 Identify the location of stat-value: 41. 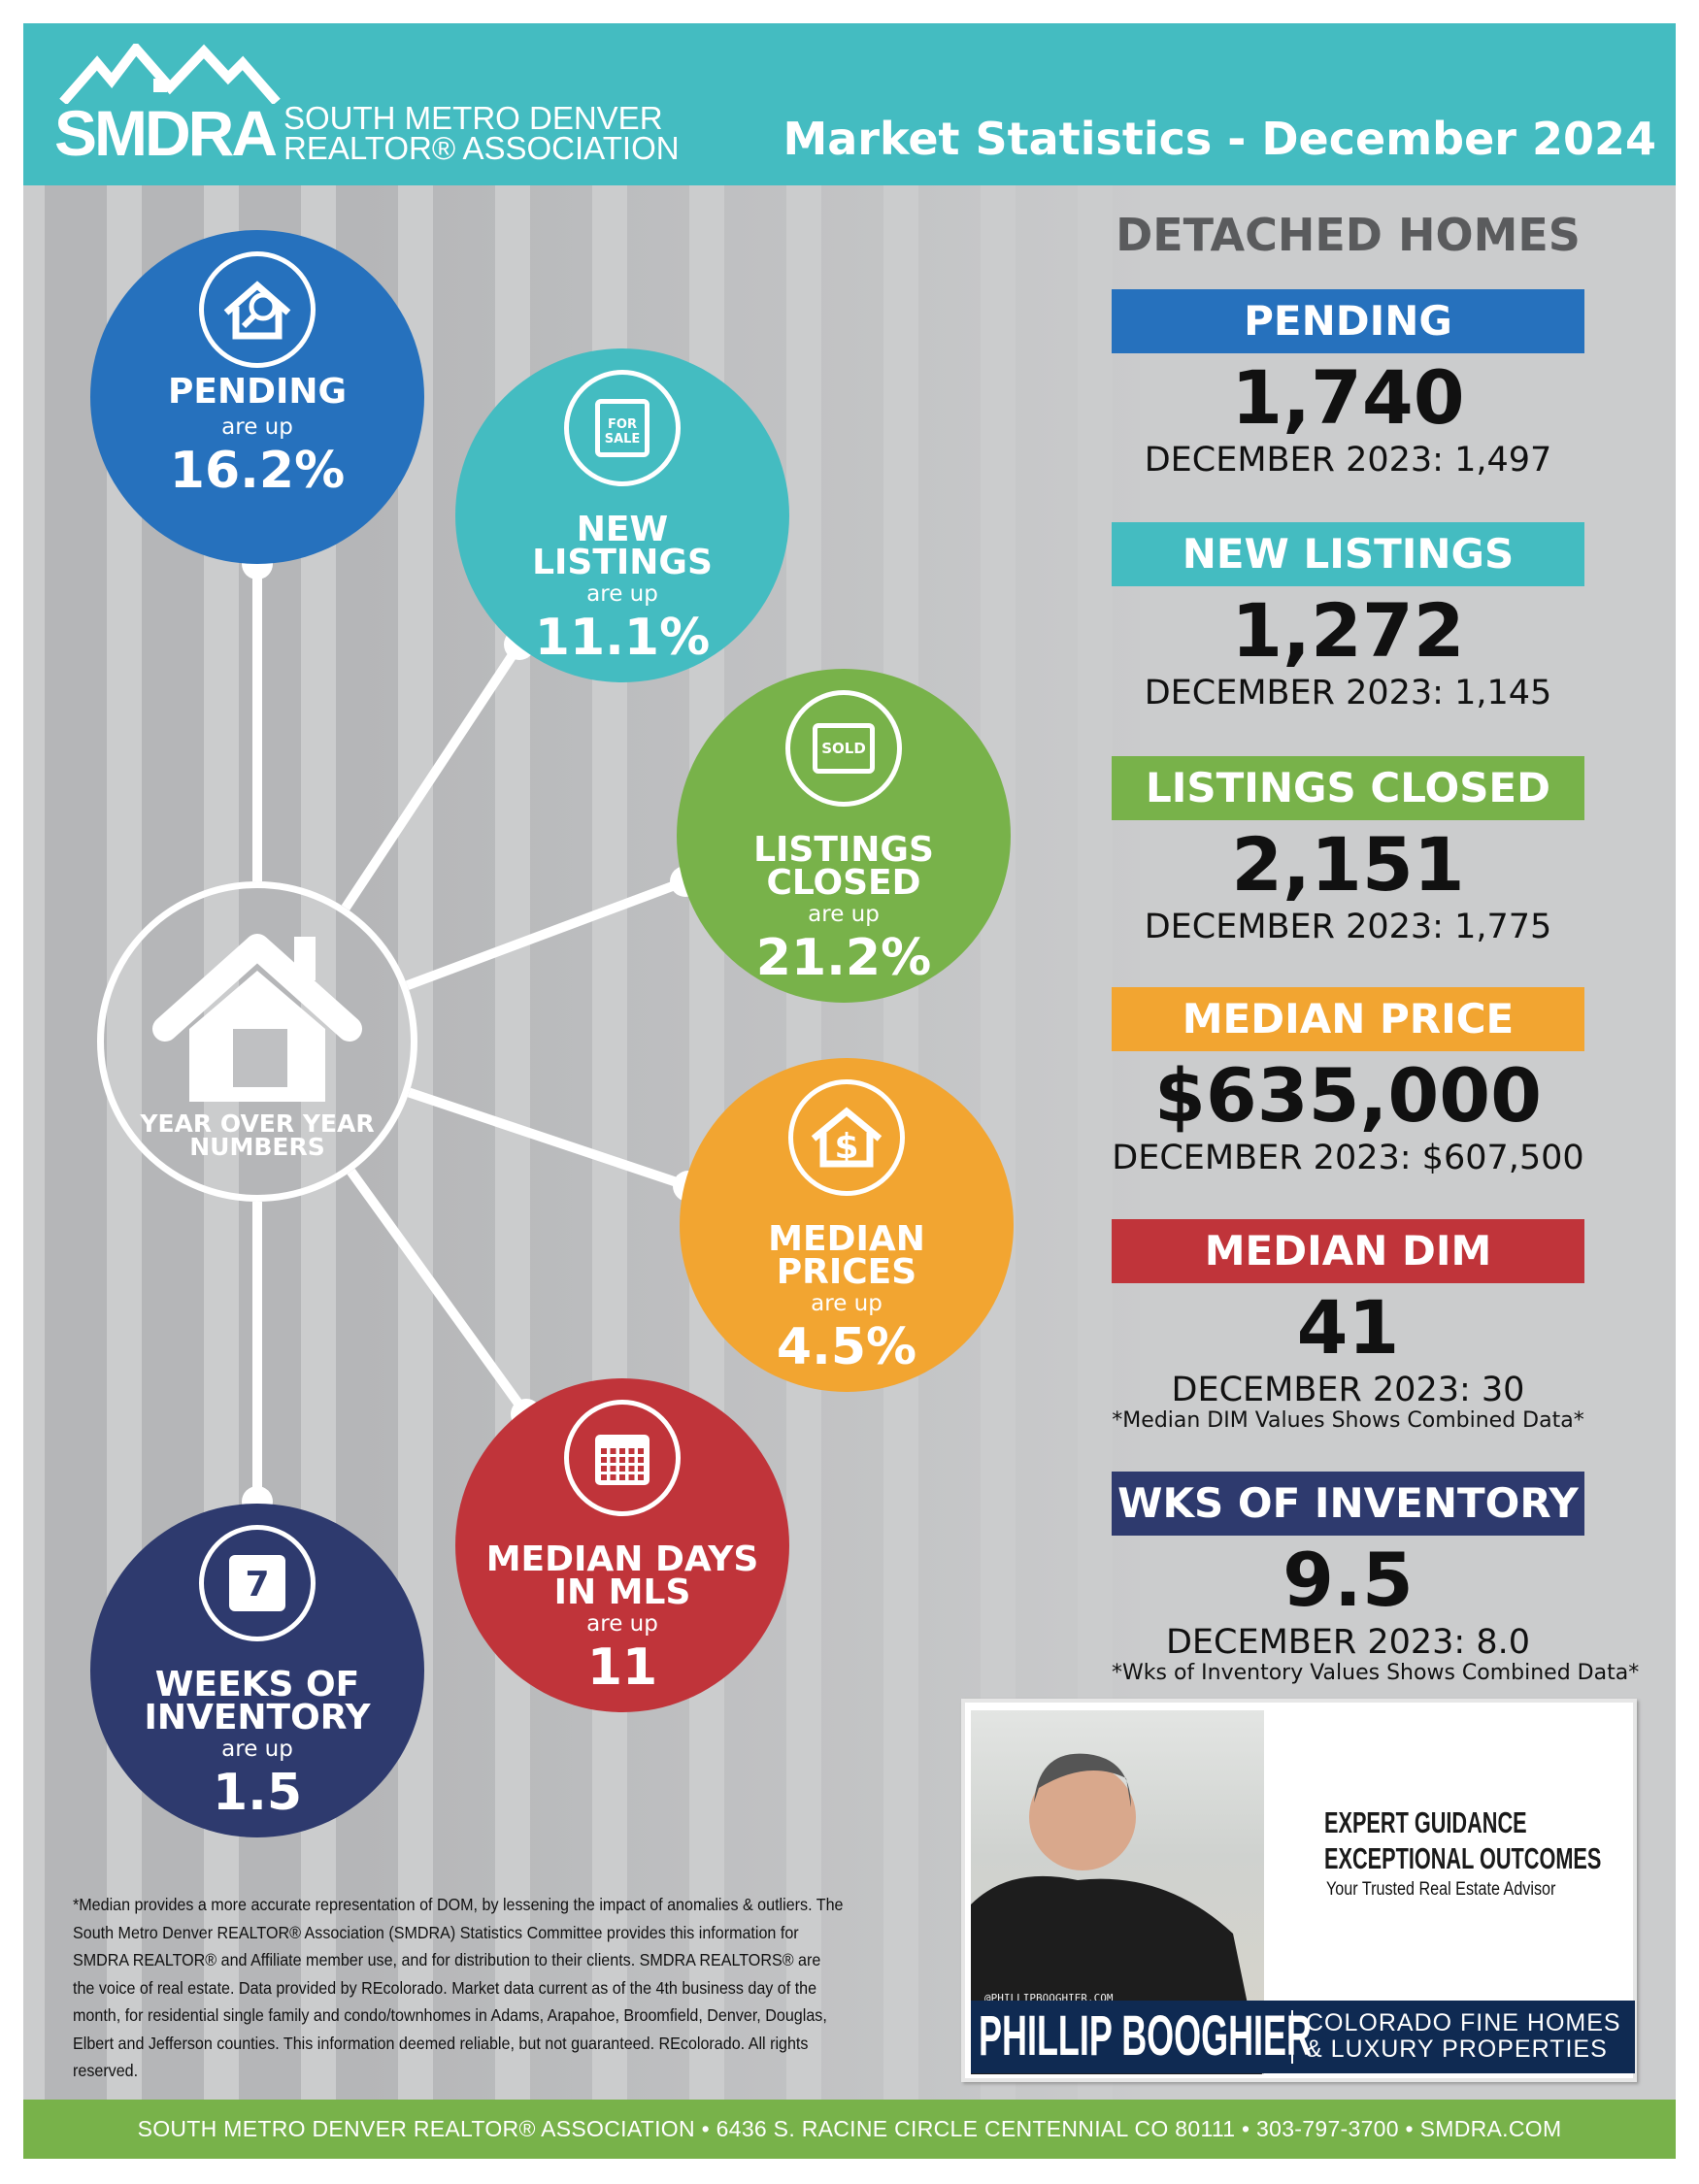
(1348, 1327).